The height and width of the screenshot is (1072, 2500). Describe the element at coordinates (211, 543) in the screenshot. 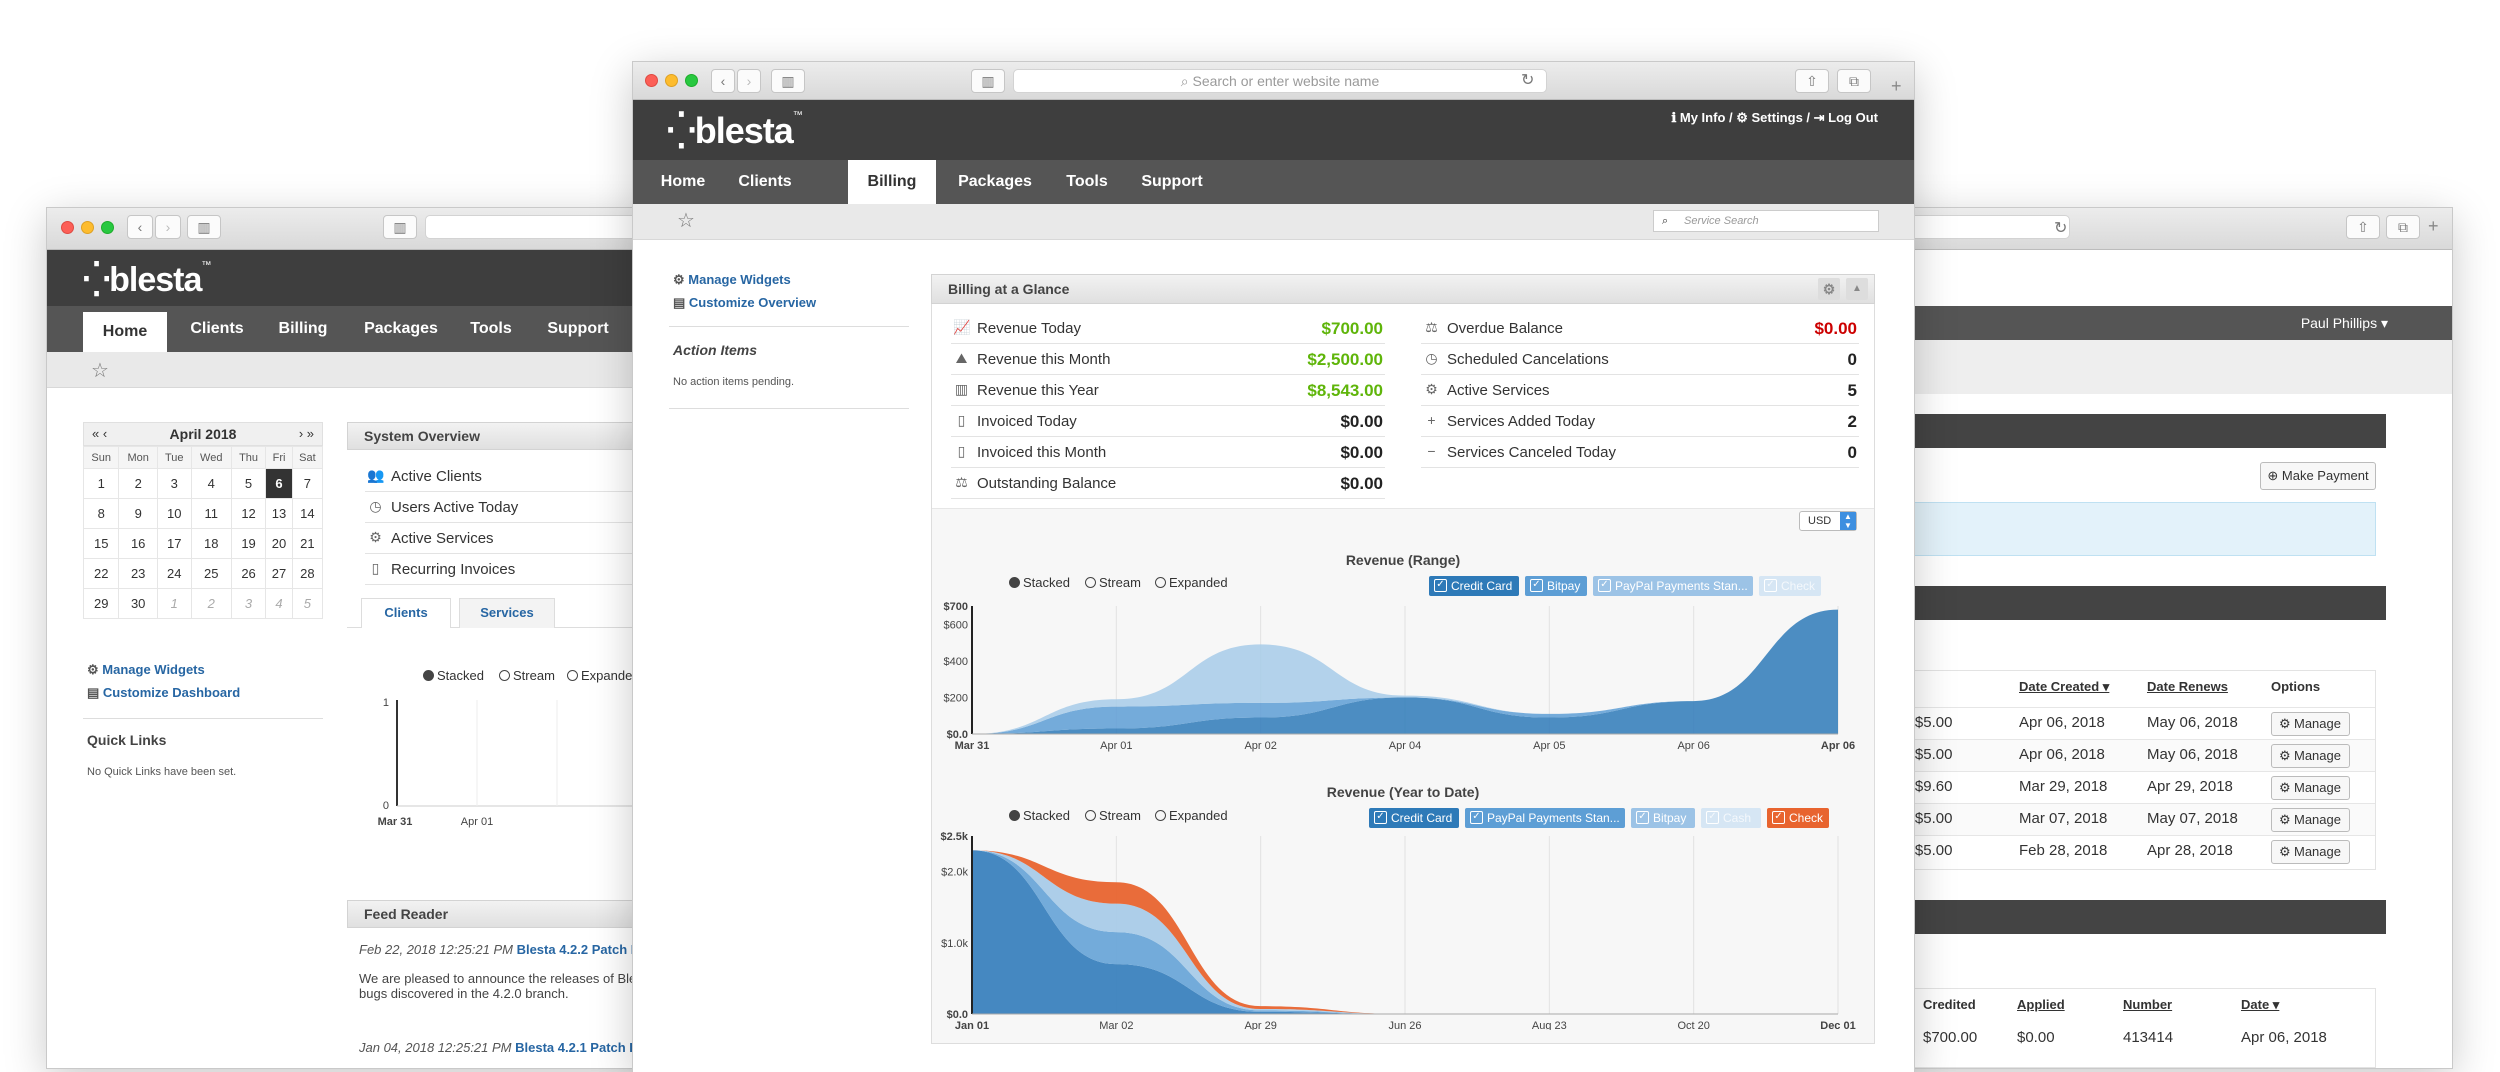

I see `calendar-day: 18` at that location.